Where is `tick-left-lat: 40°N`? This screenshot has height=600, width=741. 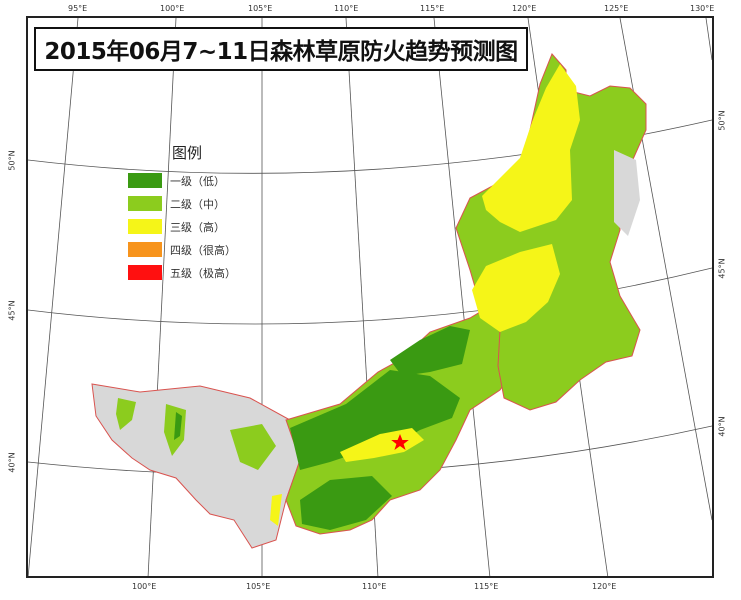 tick-left-lat: 40°N is located at coordinates (12, 462).